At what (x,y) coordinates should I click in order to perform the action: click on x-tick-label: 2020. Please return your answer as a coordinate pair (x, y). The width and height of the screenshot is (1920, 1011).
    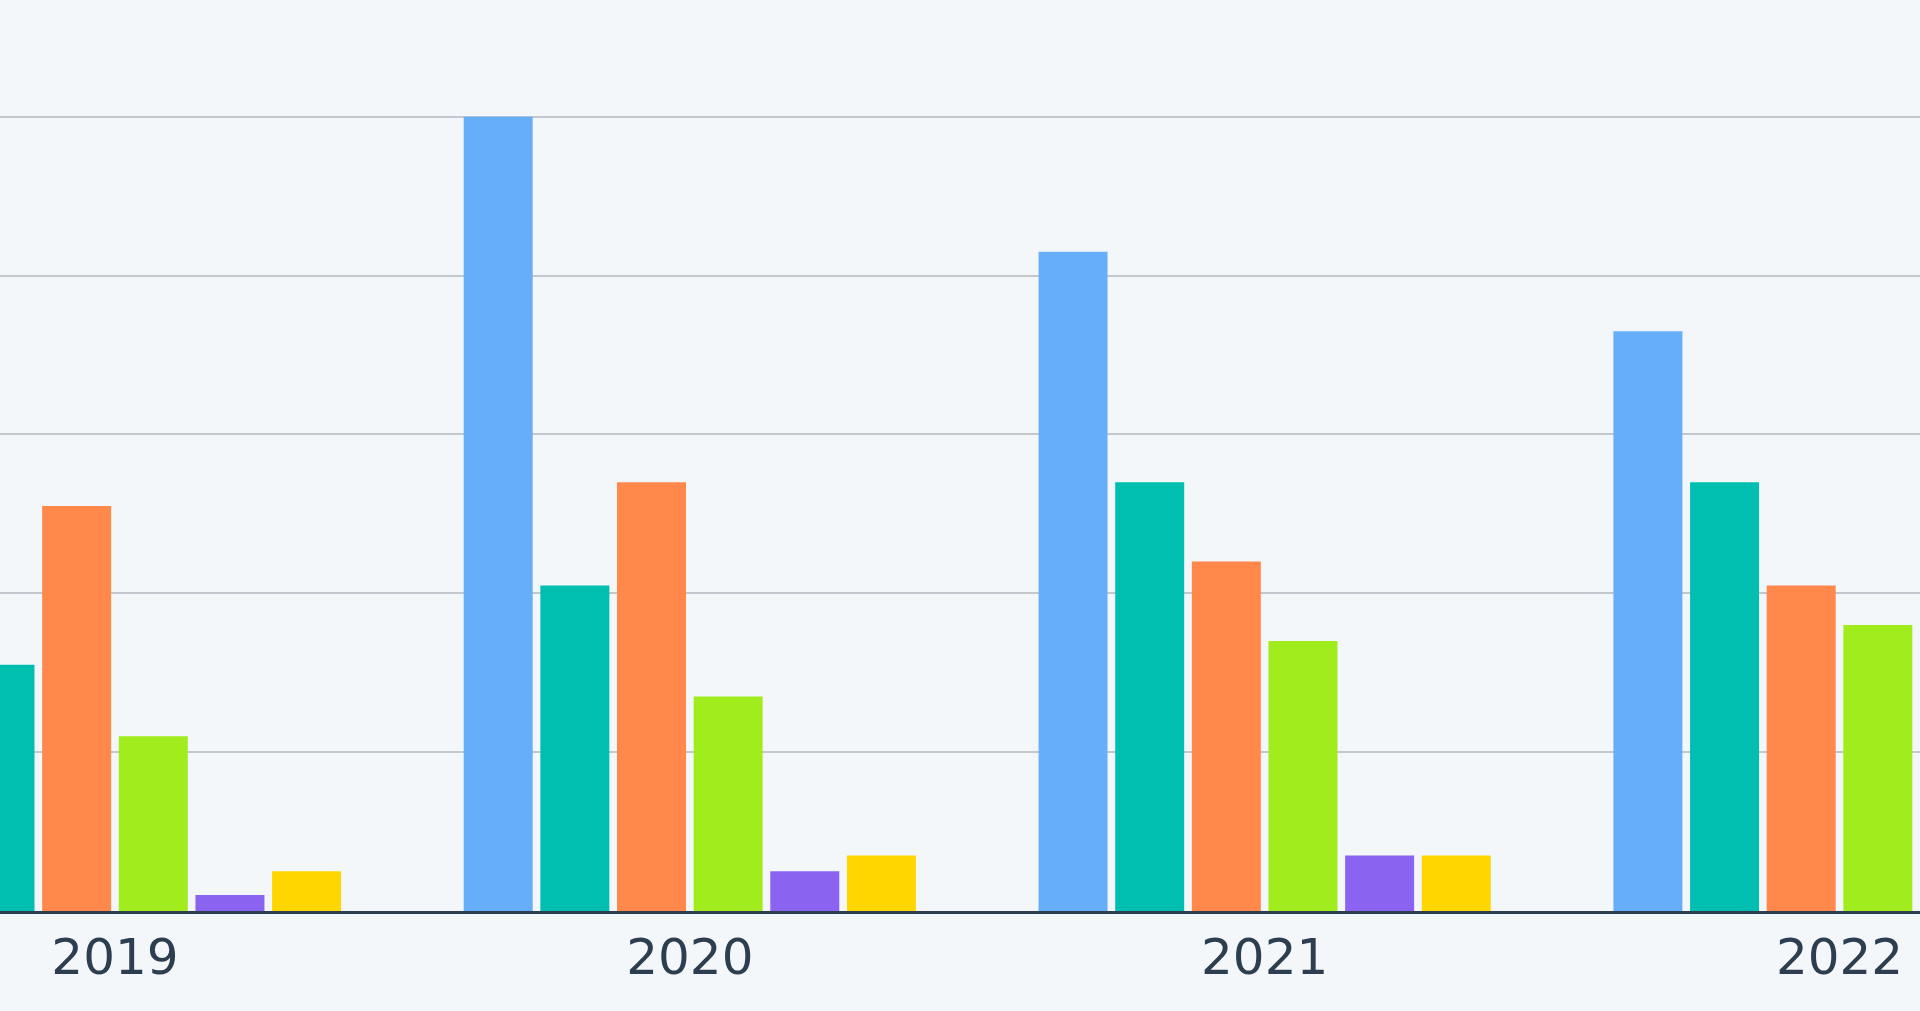
    Looking at the image, I should click on (690, 957).